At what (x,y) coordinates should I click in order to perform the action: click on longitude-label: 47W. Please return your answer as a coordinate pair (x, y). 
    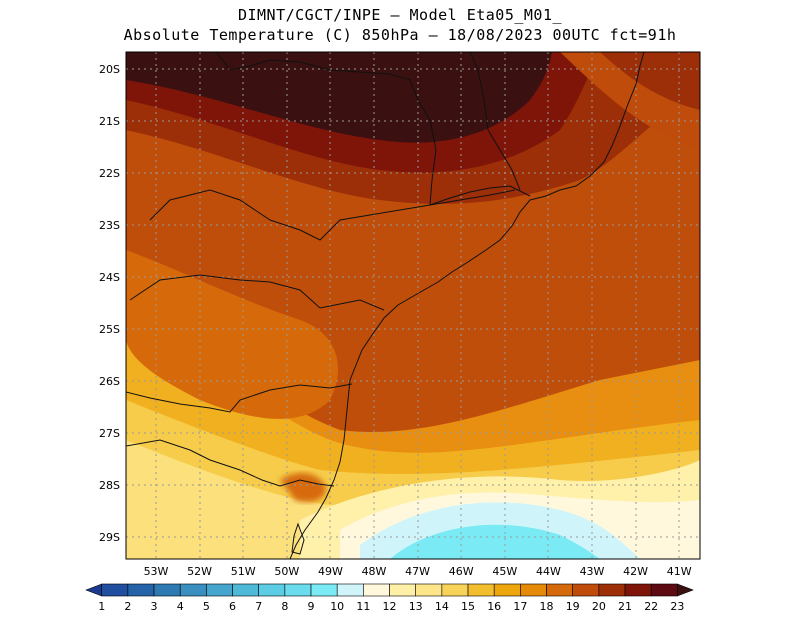
    Looking at the image, I should click on (417, 571).